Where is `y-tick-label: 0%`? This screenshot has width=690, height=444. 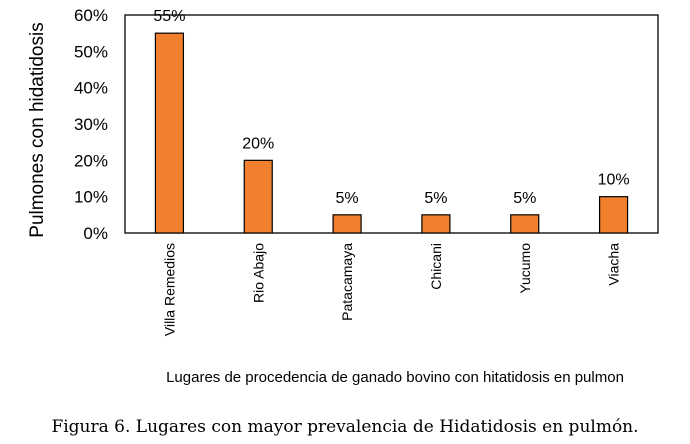
y-tick-label: 0% is located at coordinates (95, 233).